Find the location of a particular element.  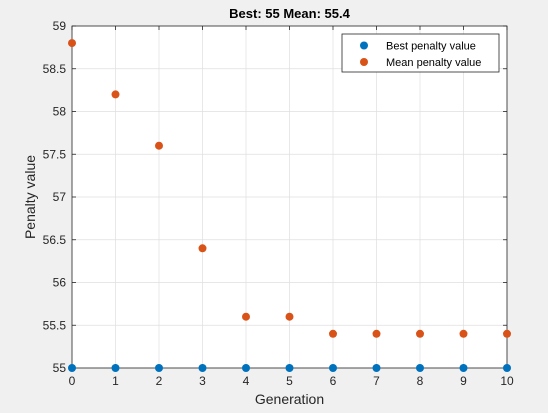

y-tick-label: 57 is located at coordinates (60, 197).